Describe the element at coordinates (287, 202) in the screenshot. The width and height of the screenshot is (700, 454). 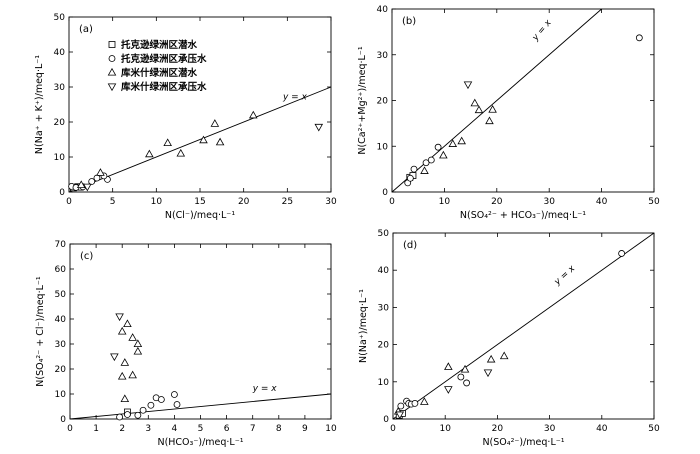
I see `x-tick-label: 25` at that location.